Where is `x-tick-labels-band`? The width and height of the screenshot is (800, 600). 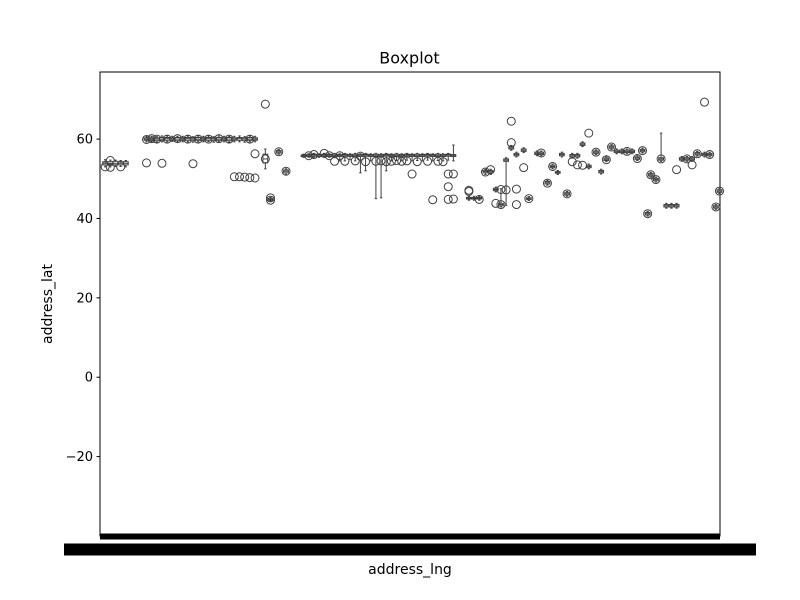
x-tick-labels-band is located at coordinates (410, 549).